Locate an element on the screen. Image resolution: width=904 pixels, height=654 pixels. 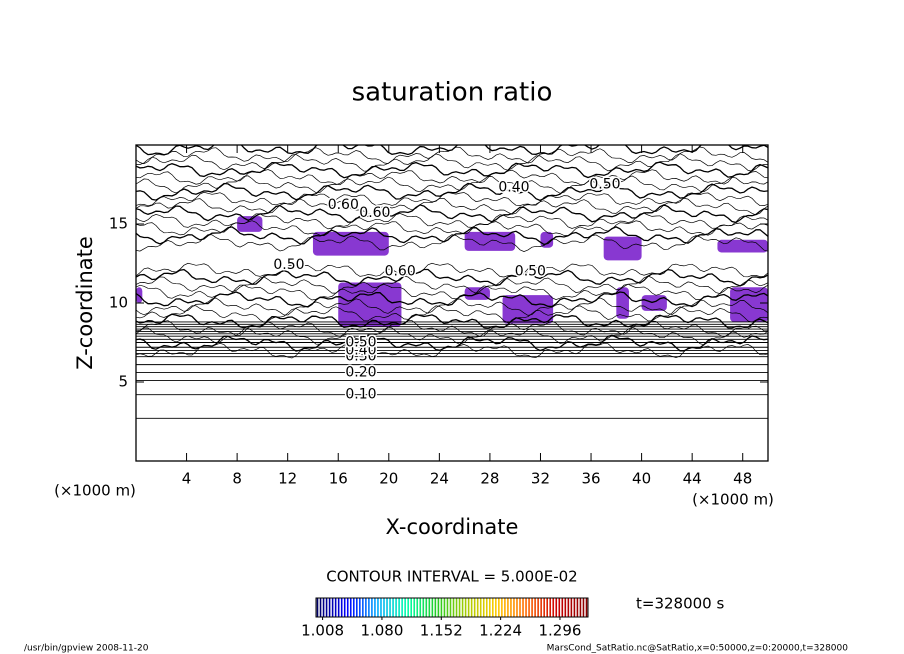
x-tick-label: 28 is located at coordinates (489, 479).